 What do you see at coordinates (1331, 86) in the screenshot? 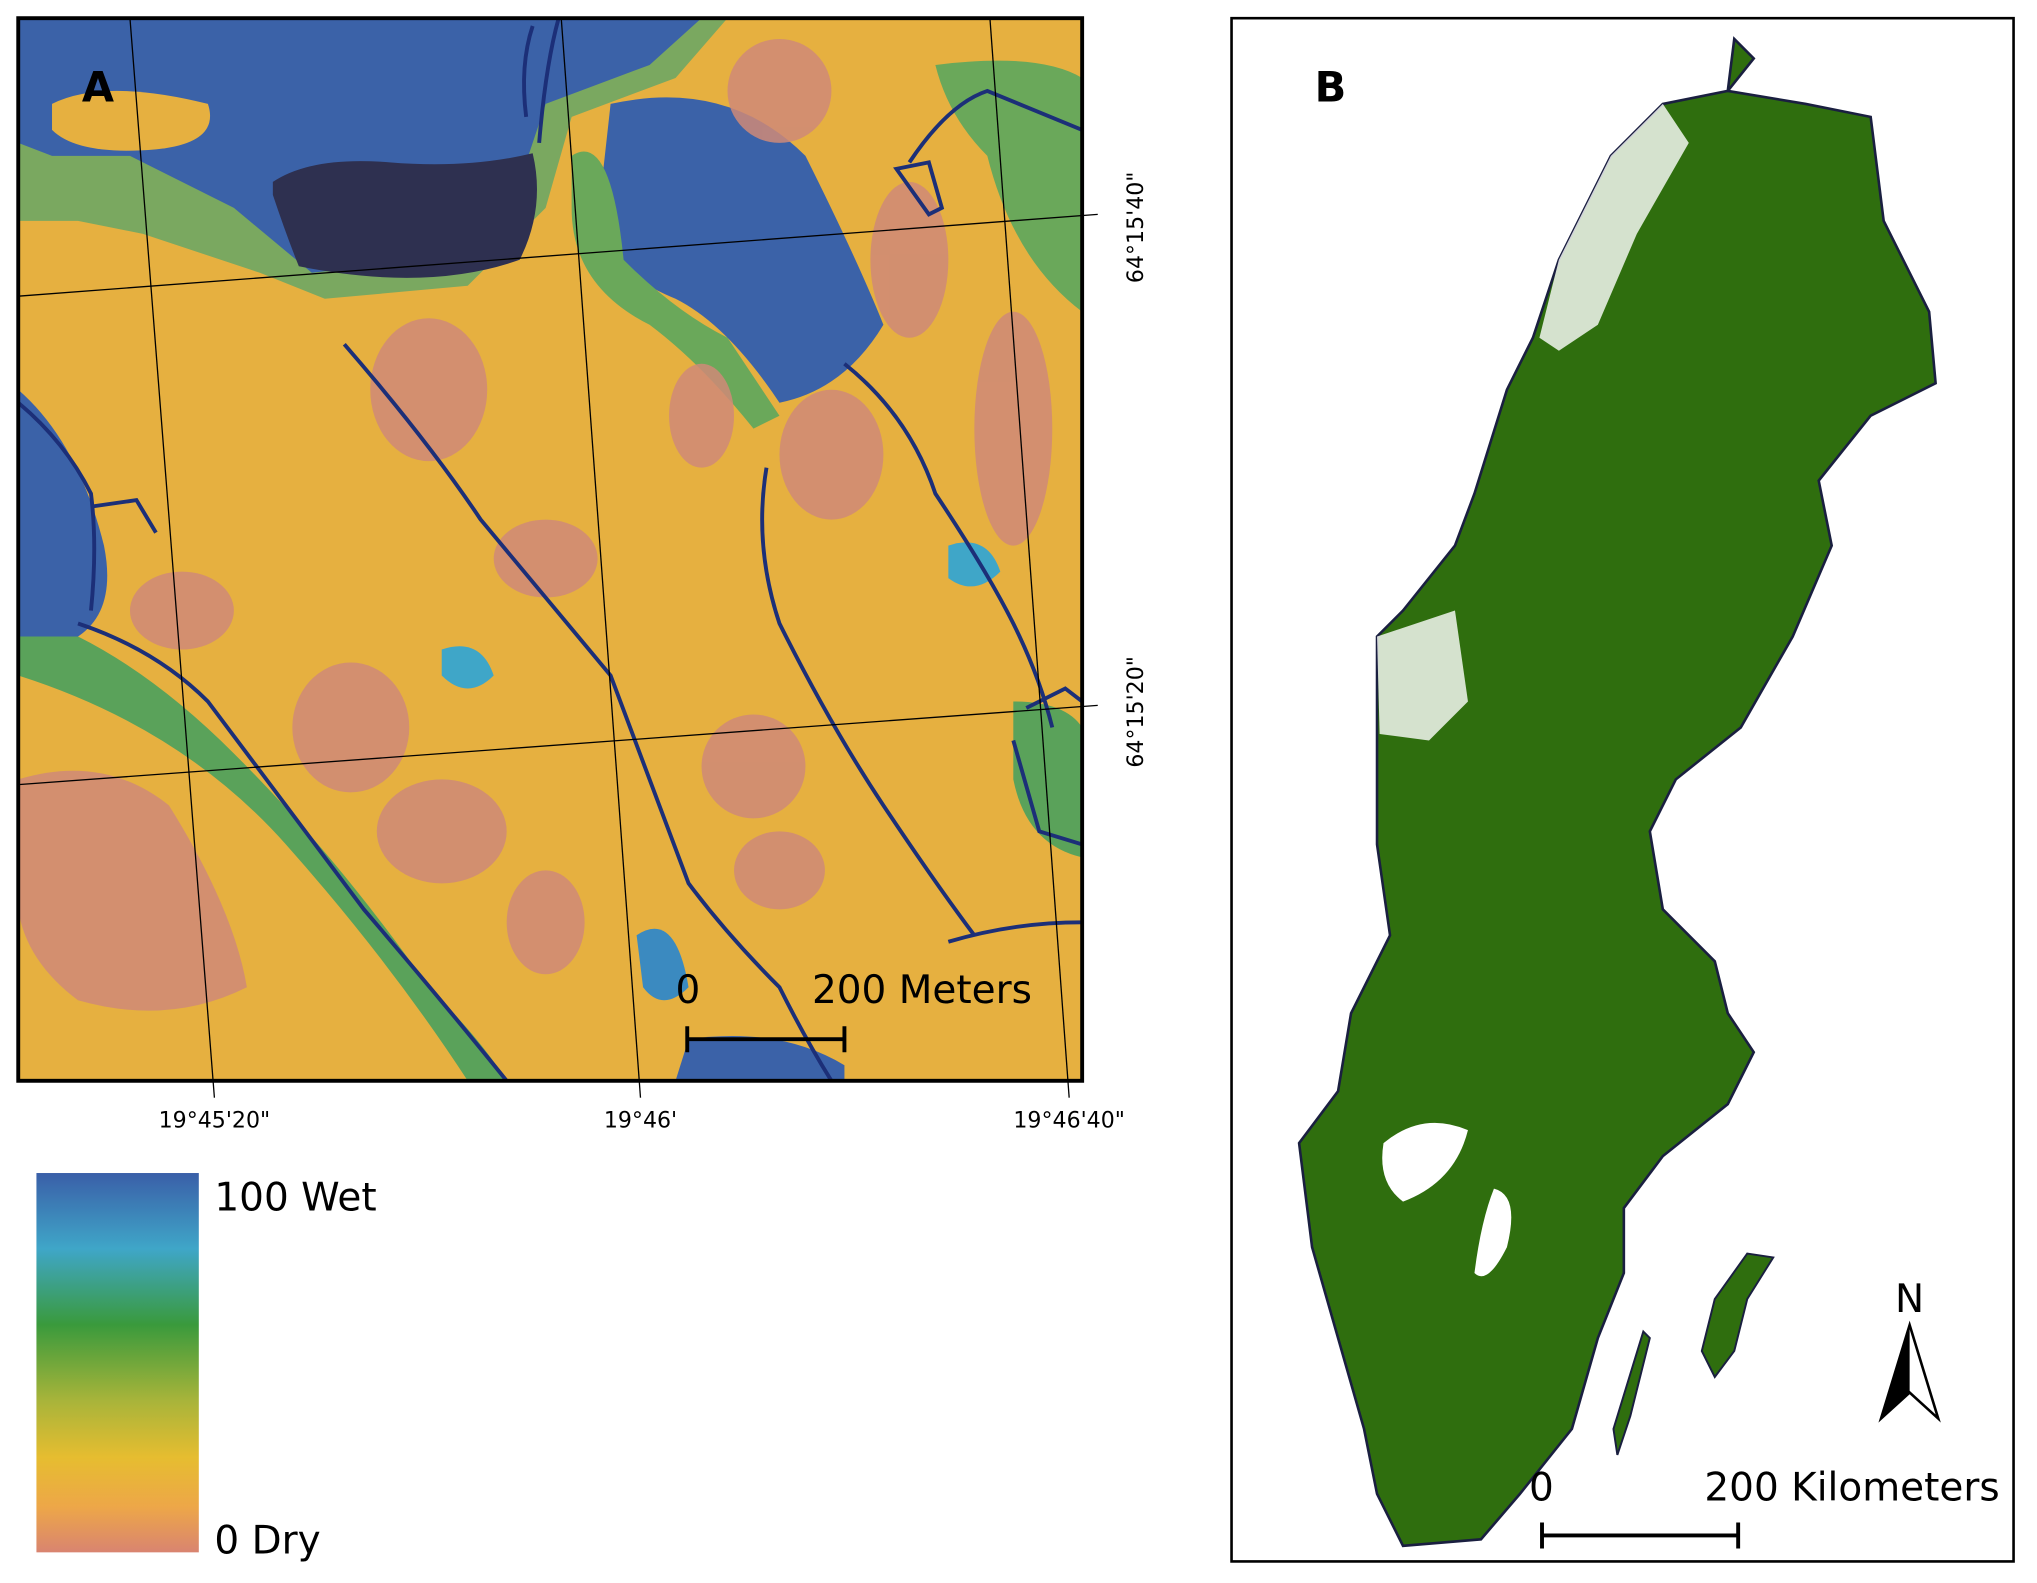
I see `panel-label: B` at bounding box center [1331, 86].